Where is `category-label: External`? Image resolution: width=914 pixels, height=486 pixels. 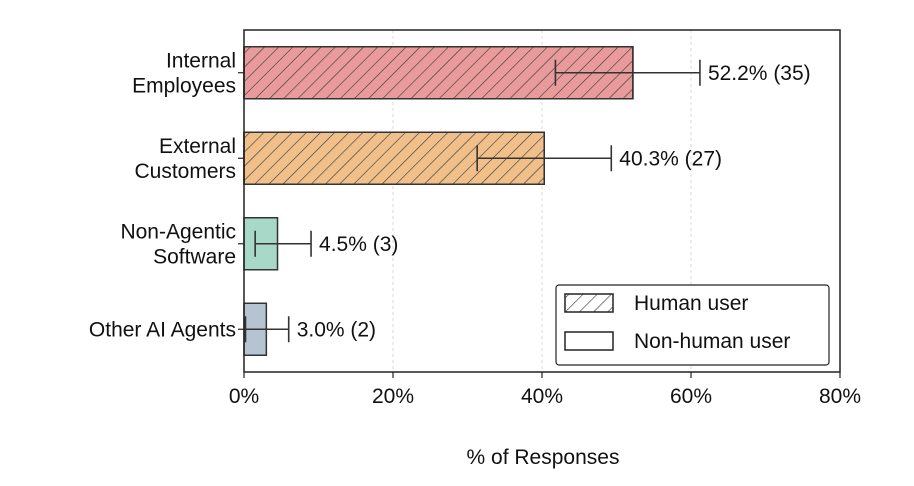 category-label: External is located at coordinates (197, 146).